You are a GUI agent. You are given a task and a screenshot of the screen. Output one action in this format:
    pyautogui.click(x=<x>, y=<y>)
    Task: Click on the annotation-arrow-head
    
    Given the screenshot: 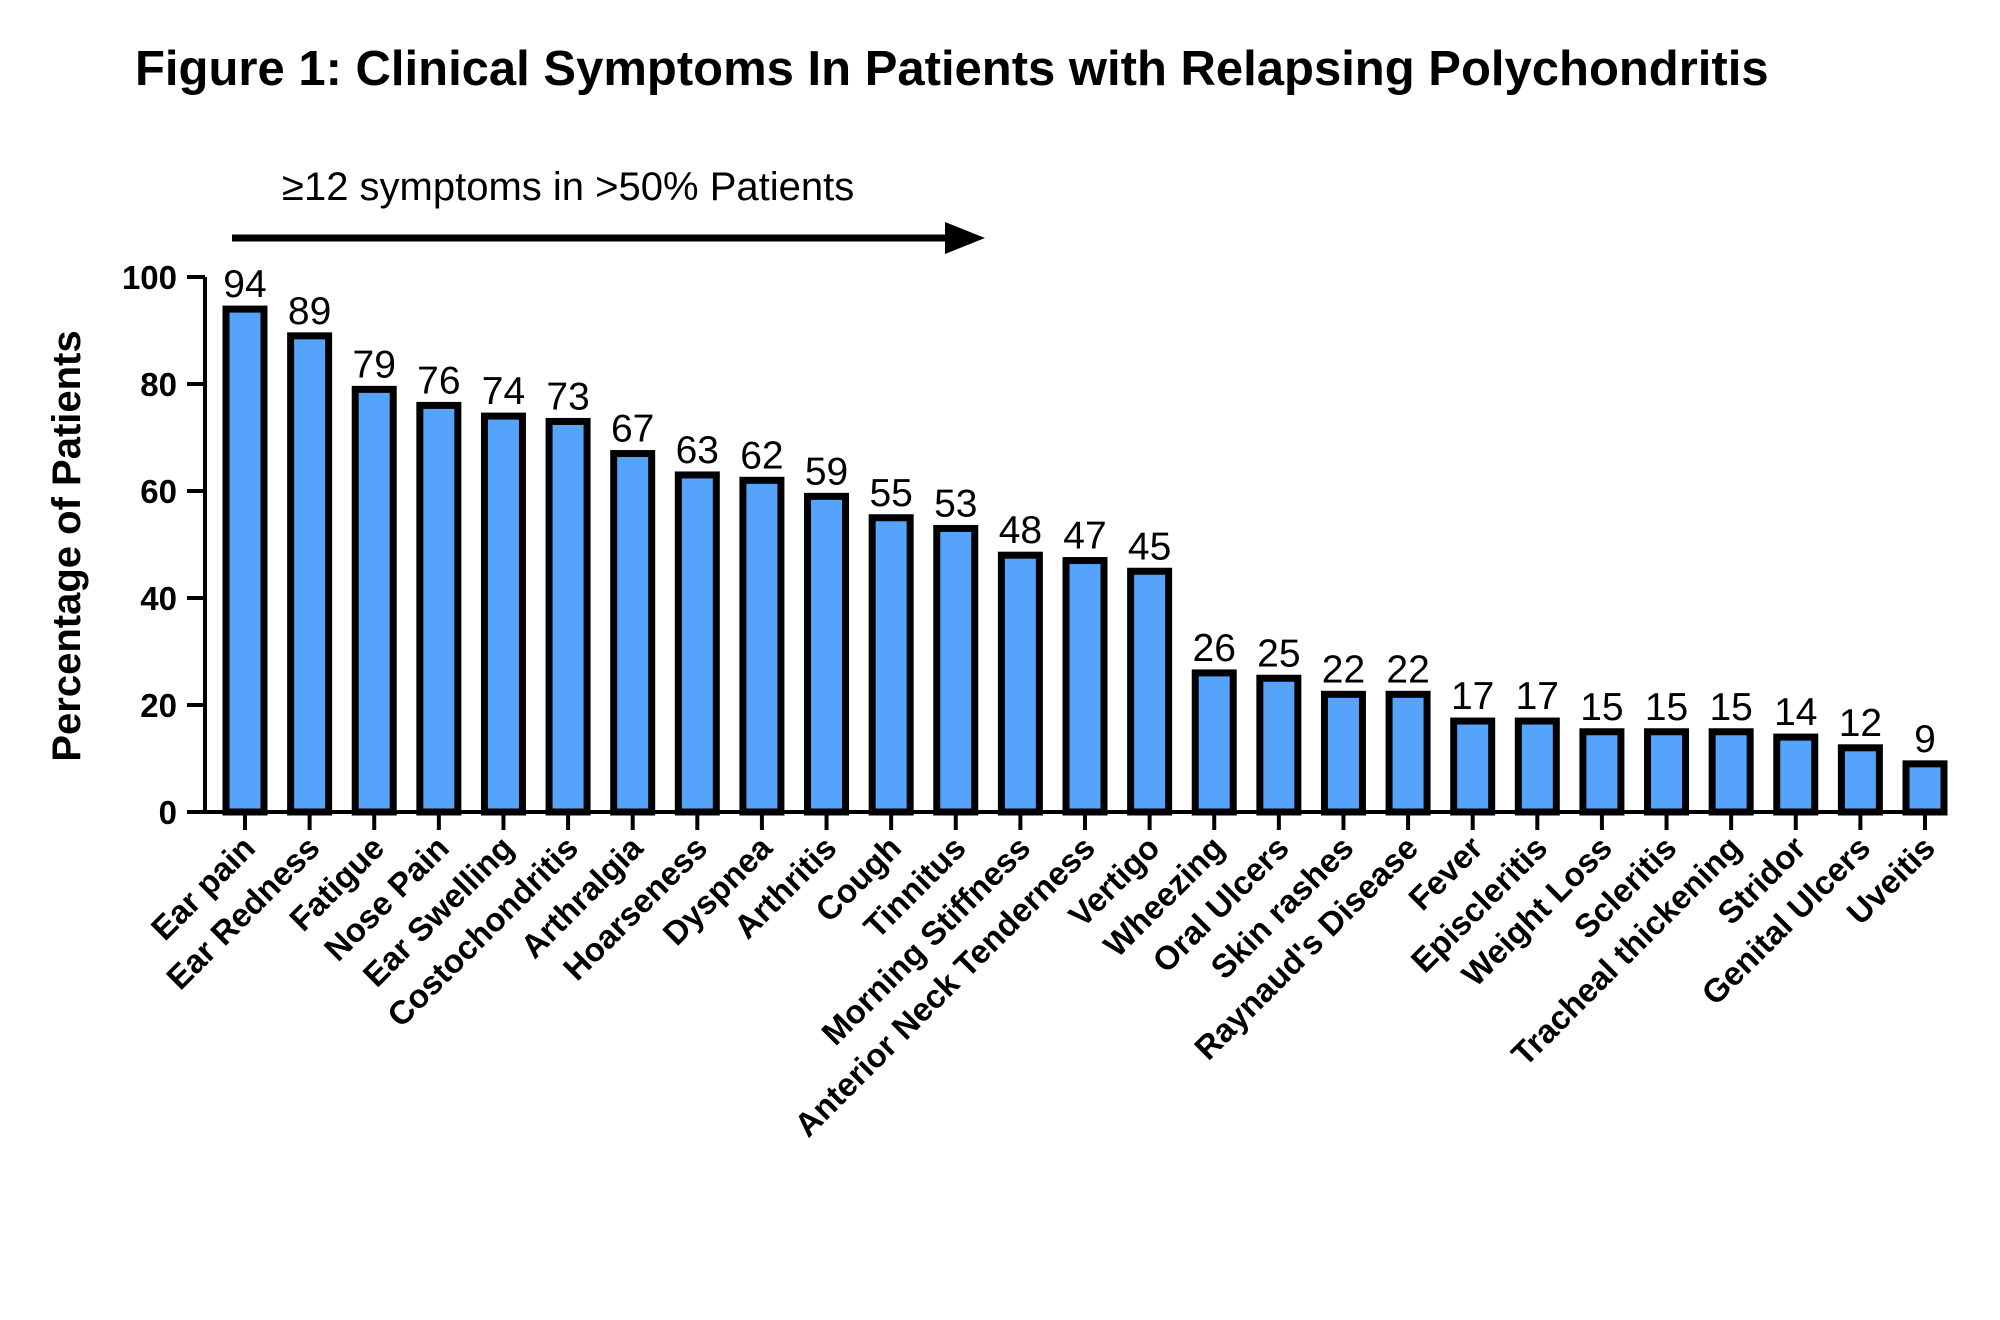 What is the action you would take?
    pyautogui.click(x=965, y=238)
    